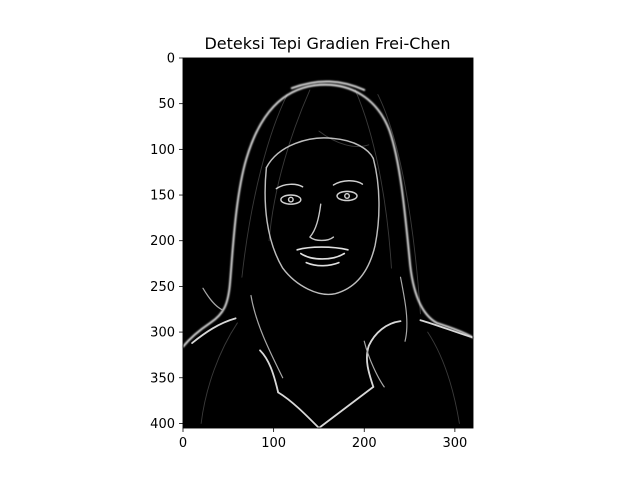 The height and width of the screenshot is (480, 640). Describe the element at coordinates (171, 59) in the screenshot. I see `y-tick-label: 0` at that location.